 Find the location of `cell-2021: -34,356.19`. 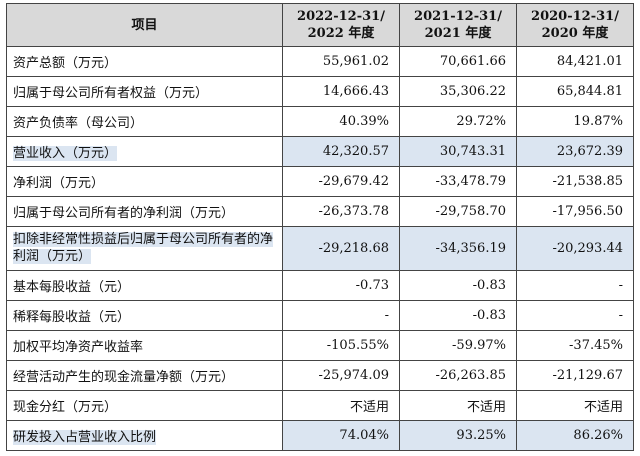

cell-2021: -34,356.19 is located at coordinates (458, 248).